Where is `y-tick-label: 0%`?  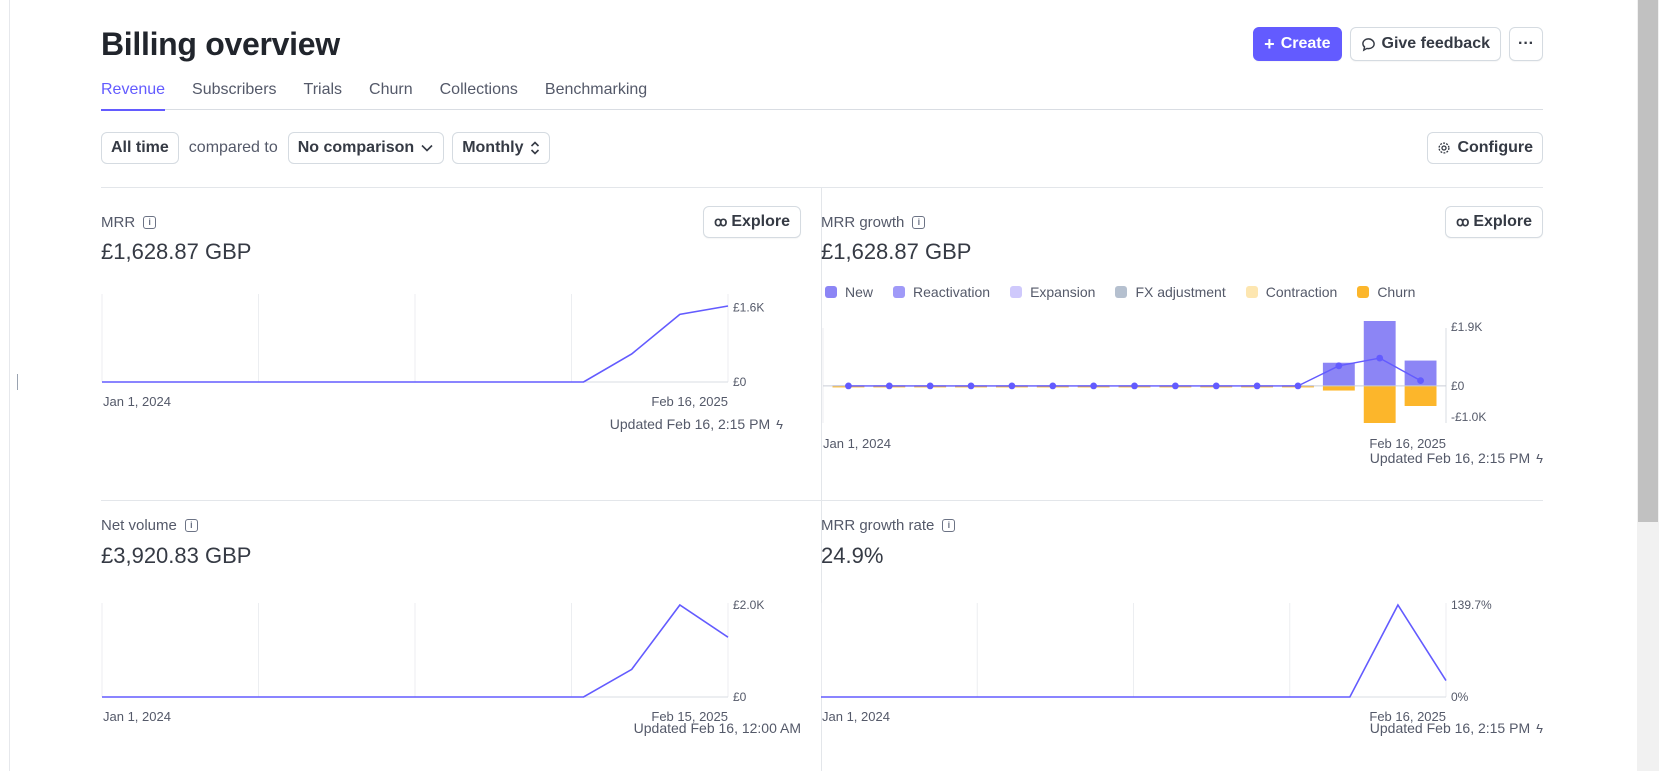
y-tick-label: 0% is located at coordinates (1460, 697).